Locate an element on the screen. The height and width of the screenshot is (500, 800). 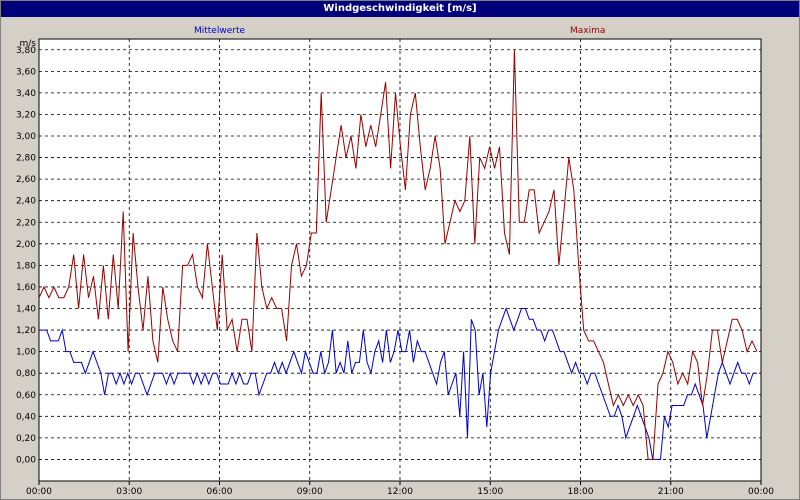
y-tick-label: 3,60 is located at coordinates (26, 72).